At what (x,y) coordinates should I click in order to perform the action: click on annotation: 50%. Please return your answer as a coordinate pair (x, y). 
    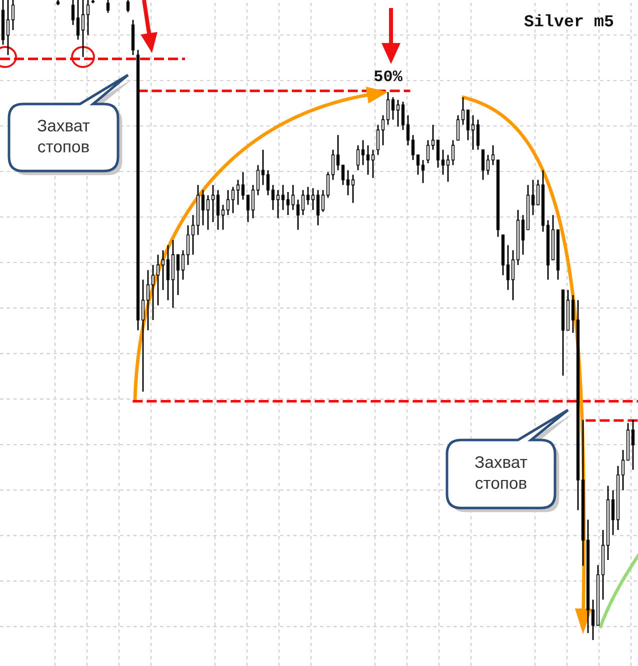
    Looking at the image, I should click on (388, 76).